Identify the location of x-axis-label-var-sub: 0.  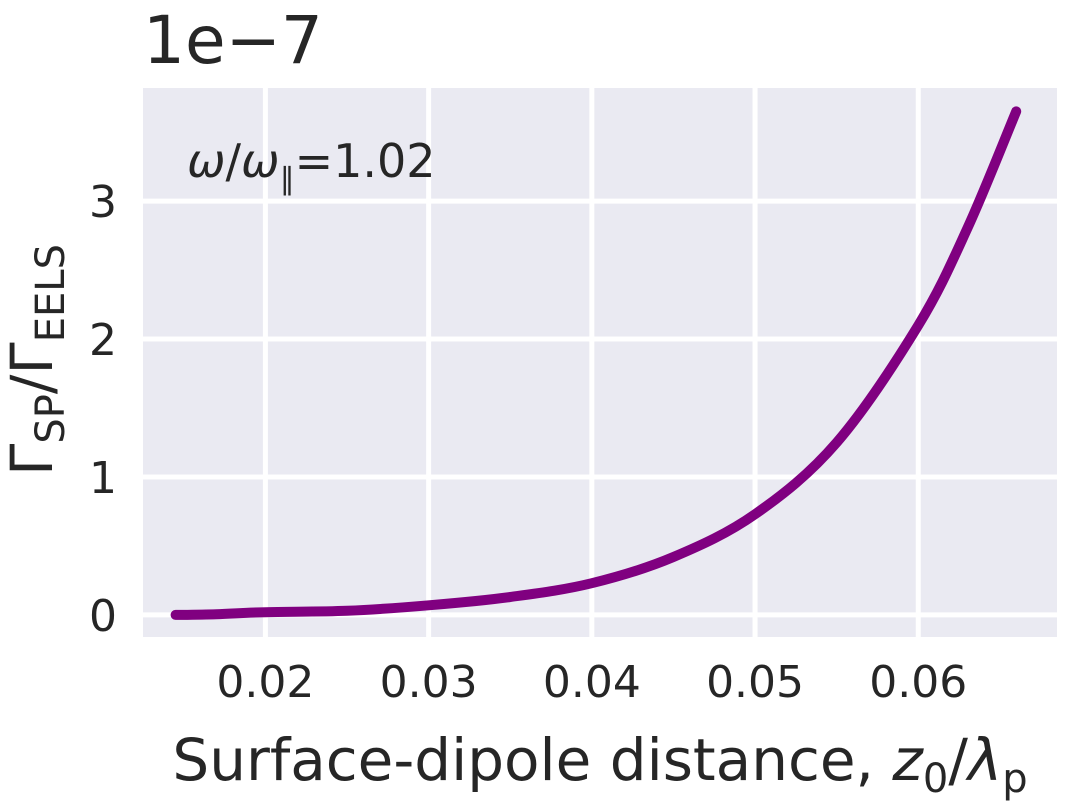
(935, 779).